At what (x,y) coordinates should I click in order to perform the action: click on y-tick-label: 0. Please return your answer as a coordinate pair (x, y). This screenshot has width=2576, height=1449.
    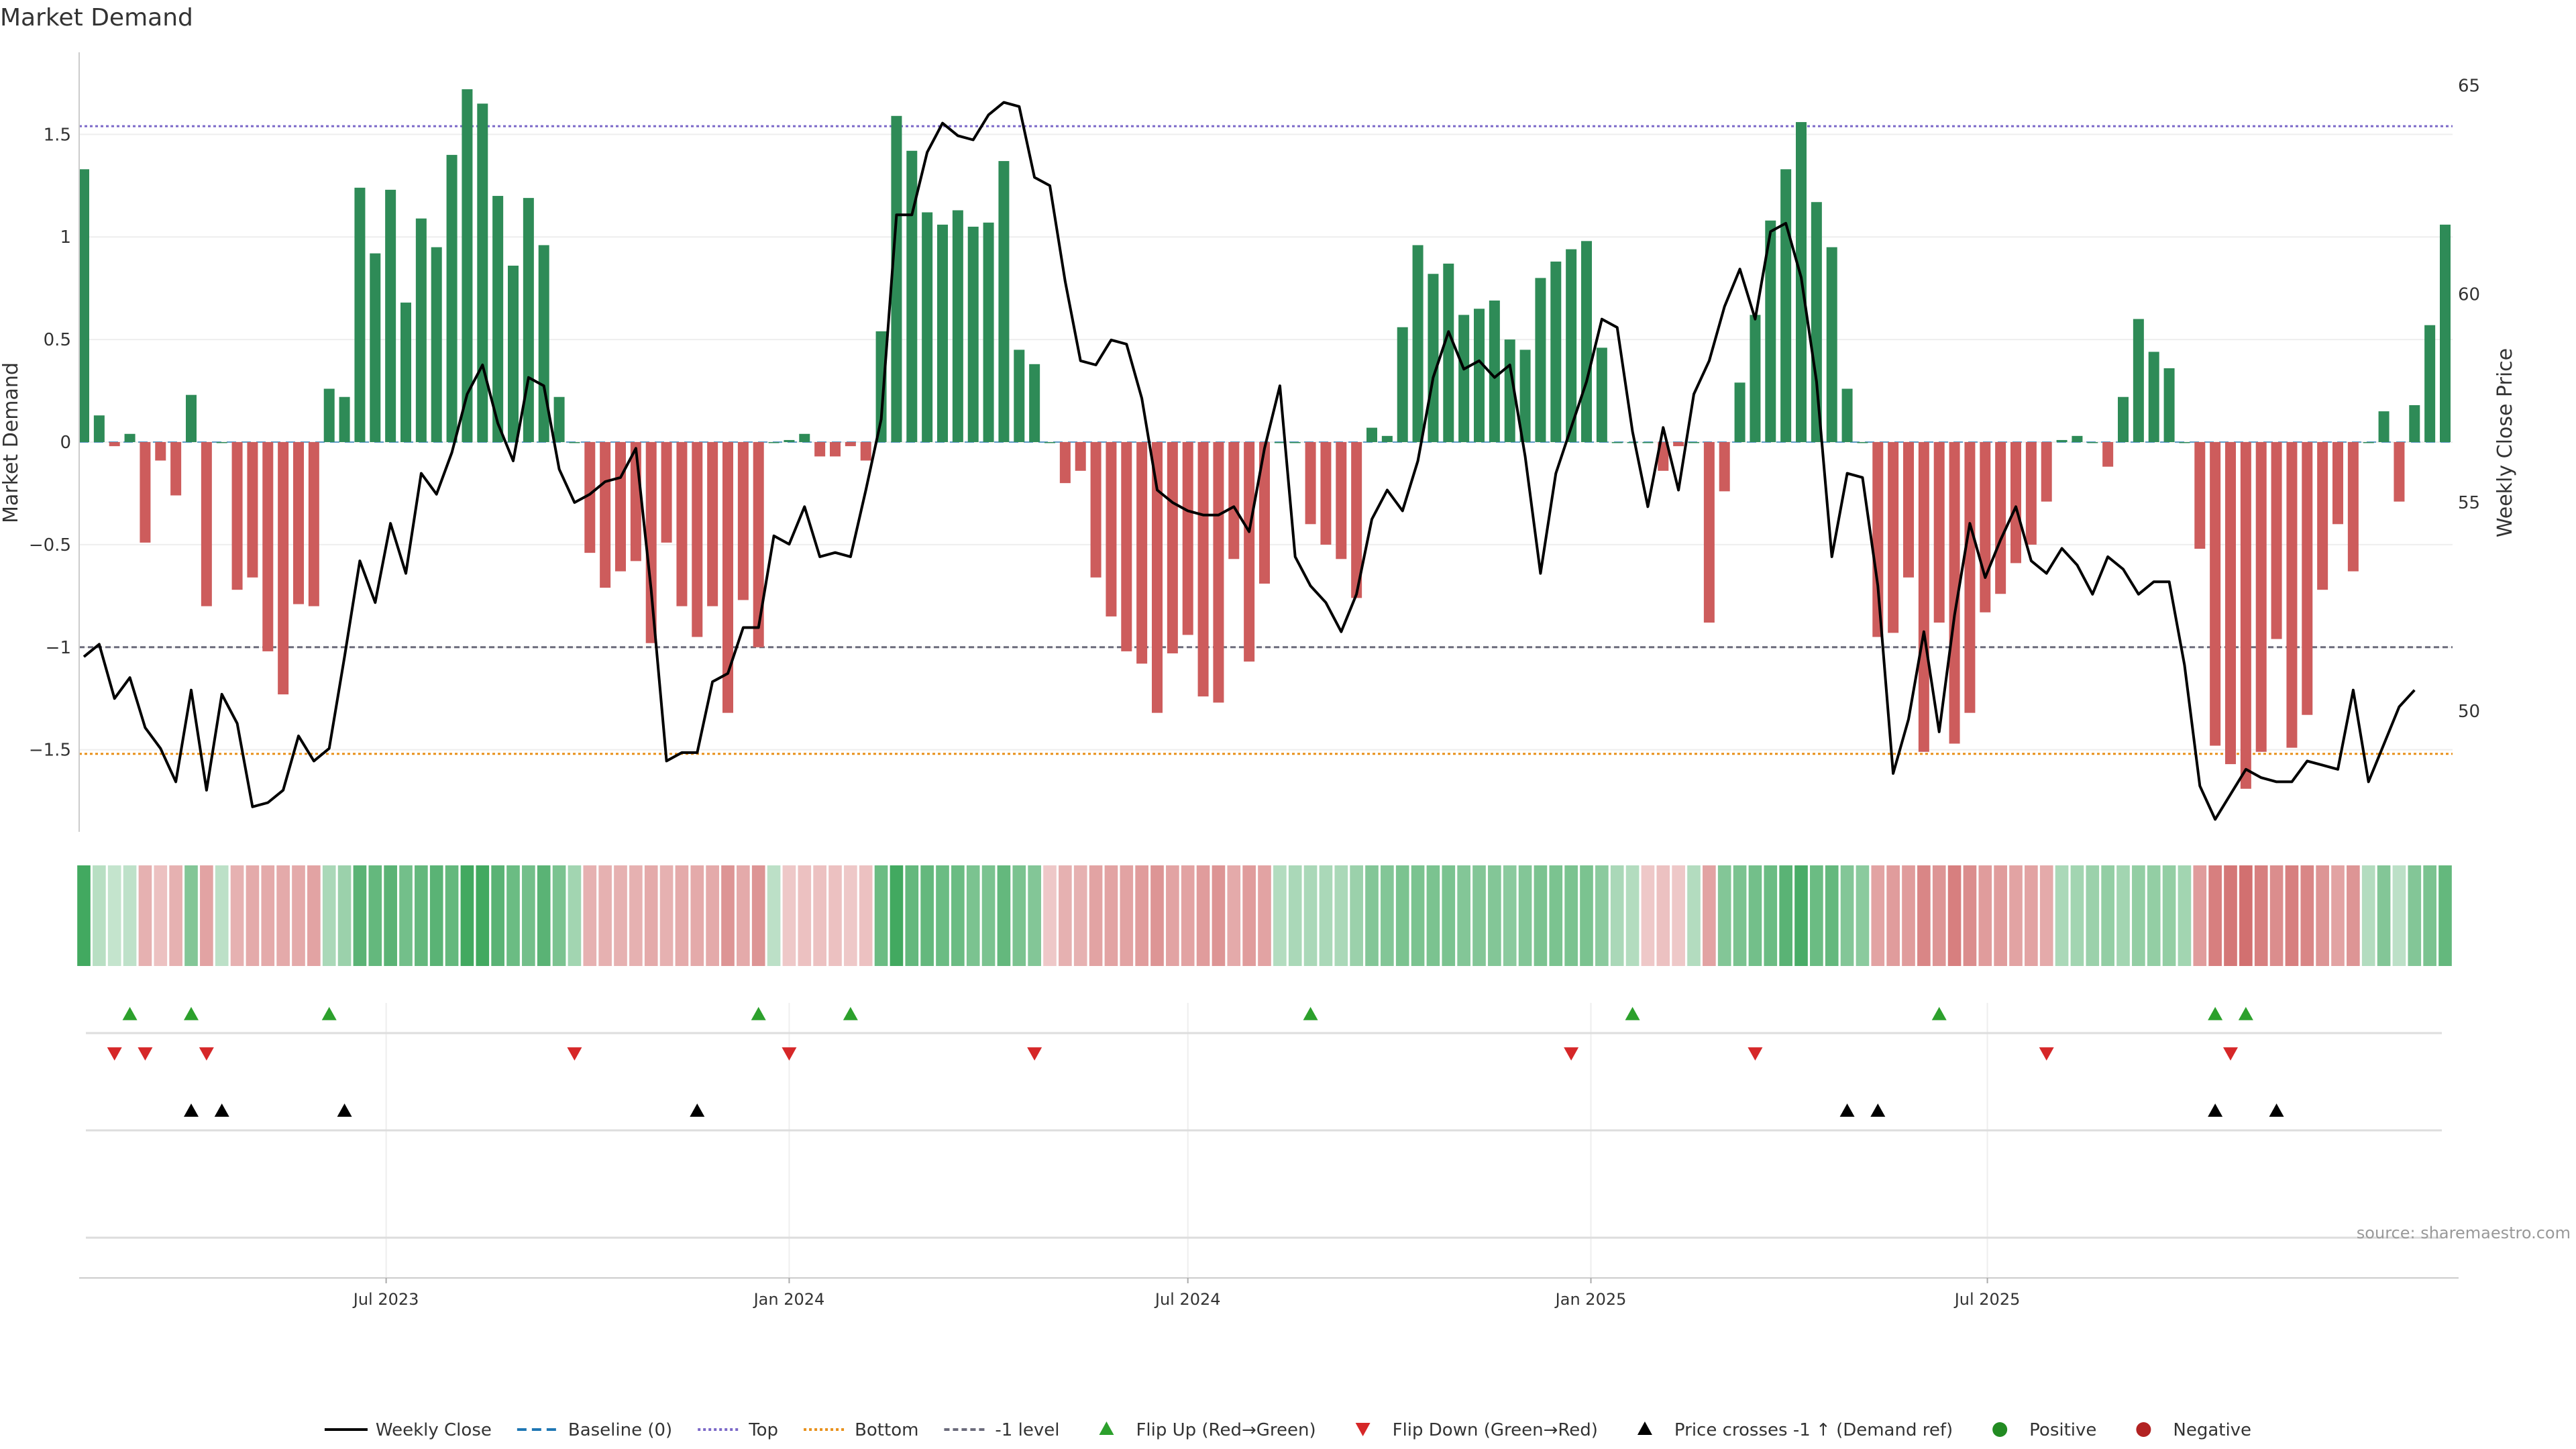
    Looking at the image, I should click on (65, 443).